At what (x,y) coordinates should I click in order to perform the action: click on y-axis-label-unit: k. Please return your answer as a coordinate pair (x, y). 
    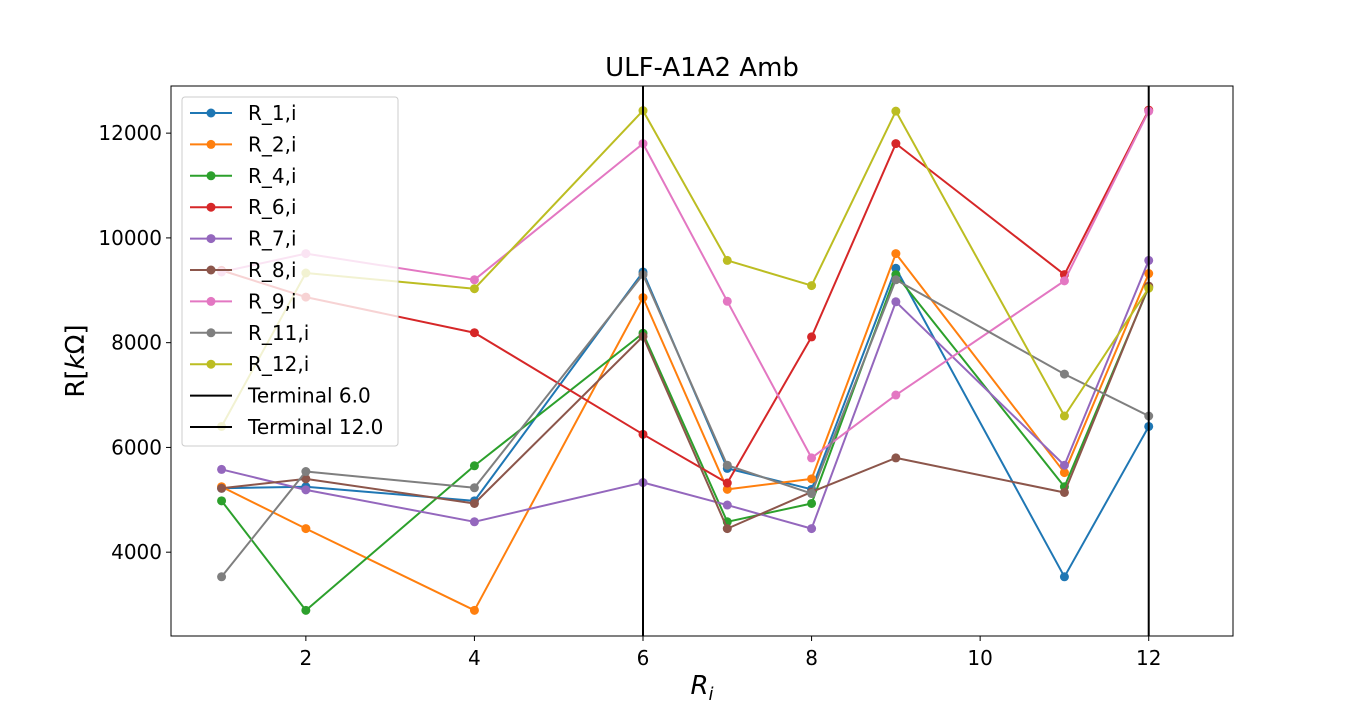
    Looking at the image, I should click on (76, 361).